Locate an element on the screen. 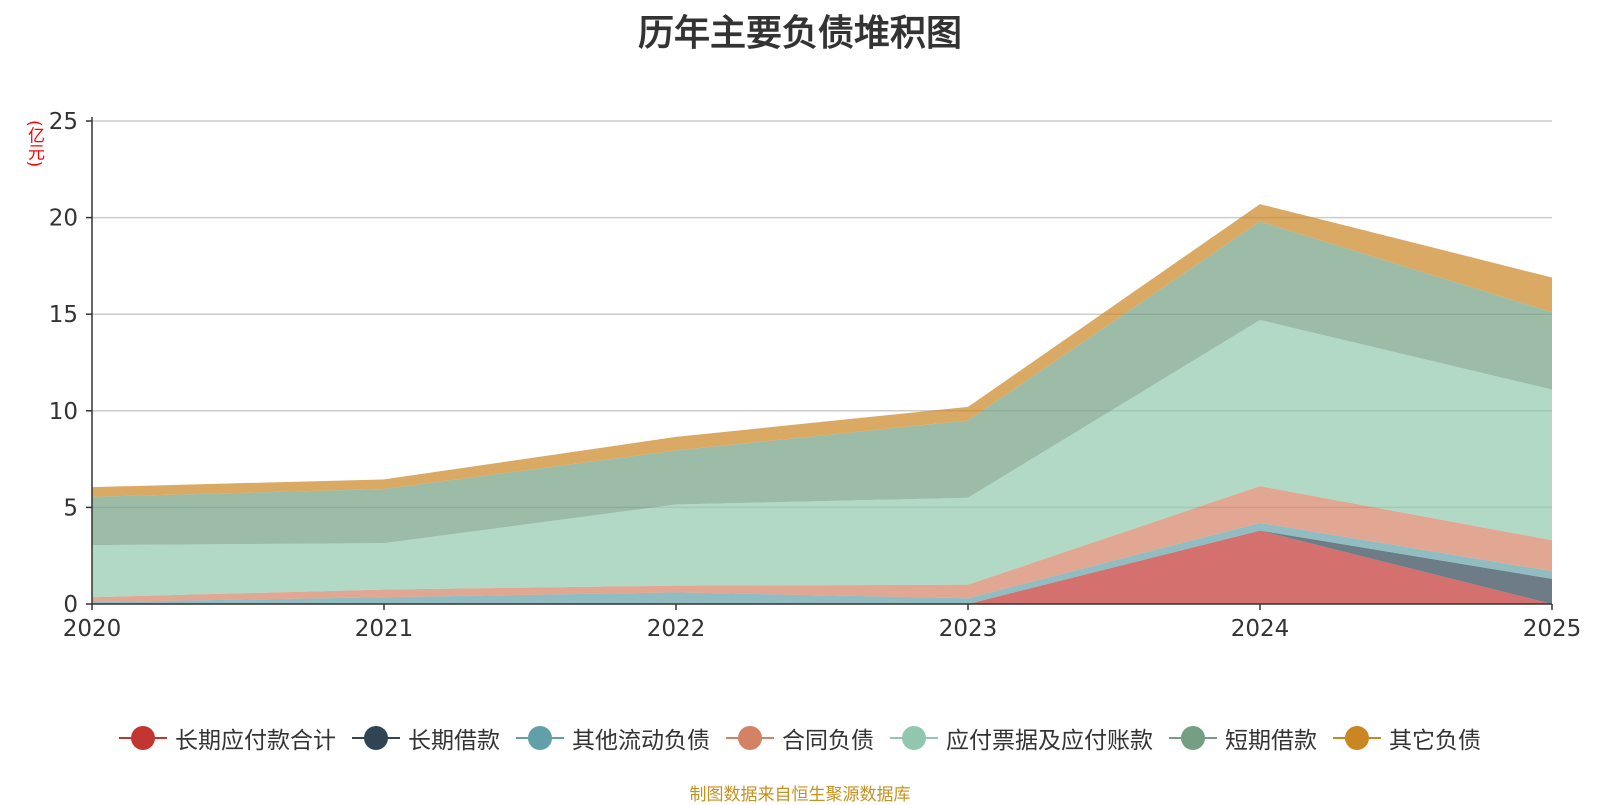 This screenshot has height=805, width=1600. source-note: 制图数据来自恒生聚源数据库 is located at coordinates (800, 795).